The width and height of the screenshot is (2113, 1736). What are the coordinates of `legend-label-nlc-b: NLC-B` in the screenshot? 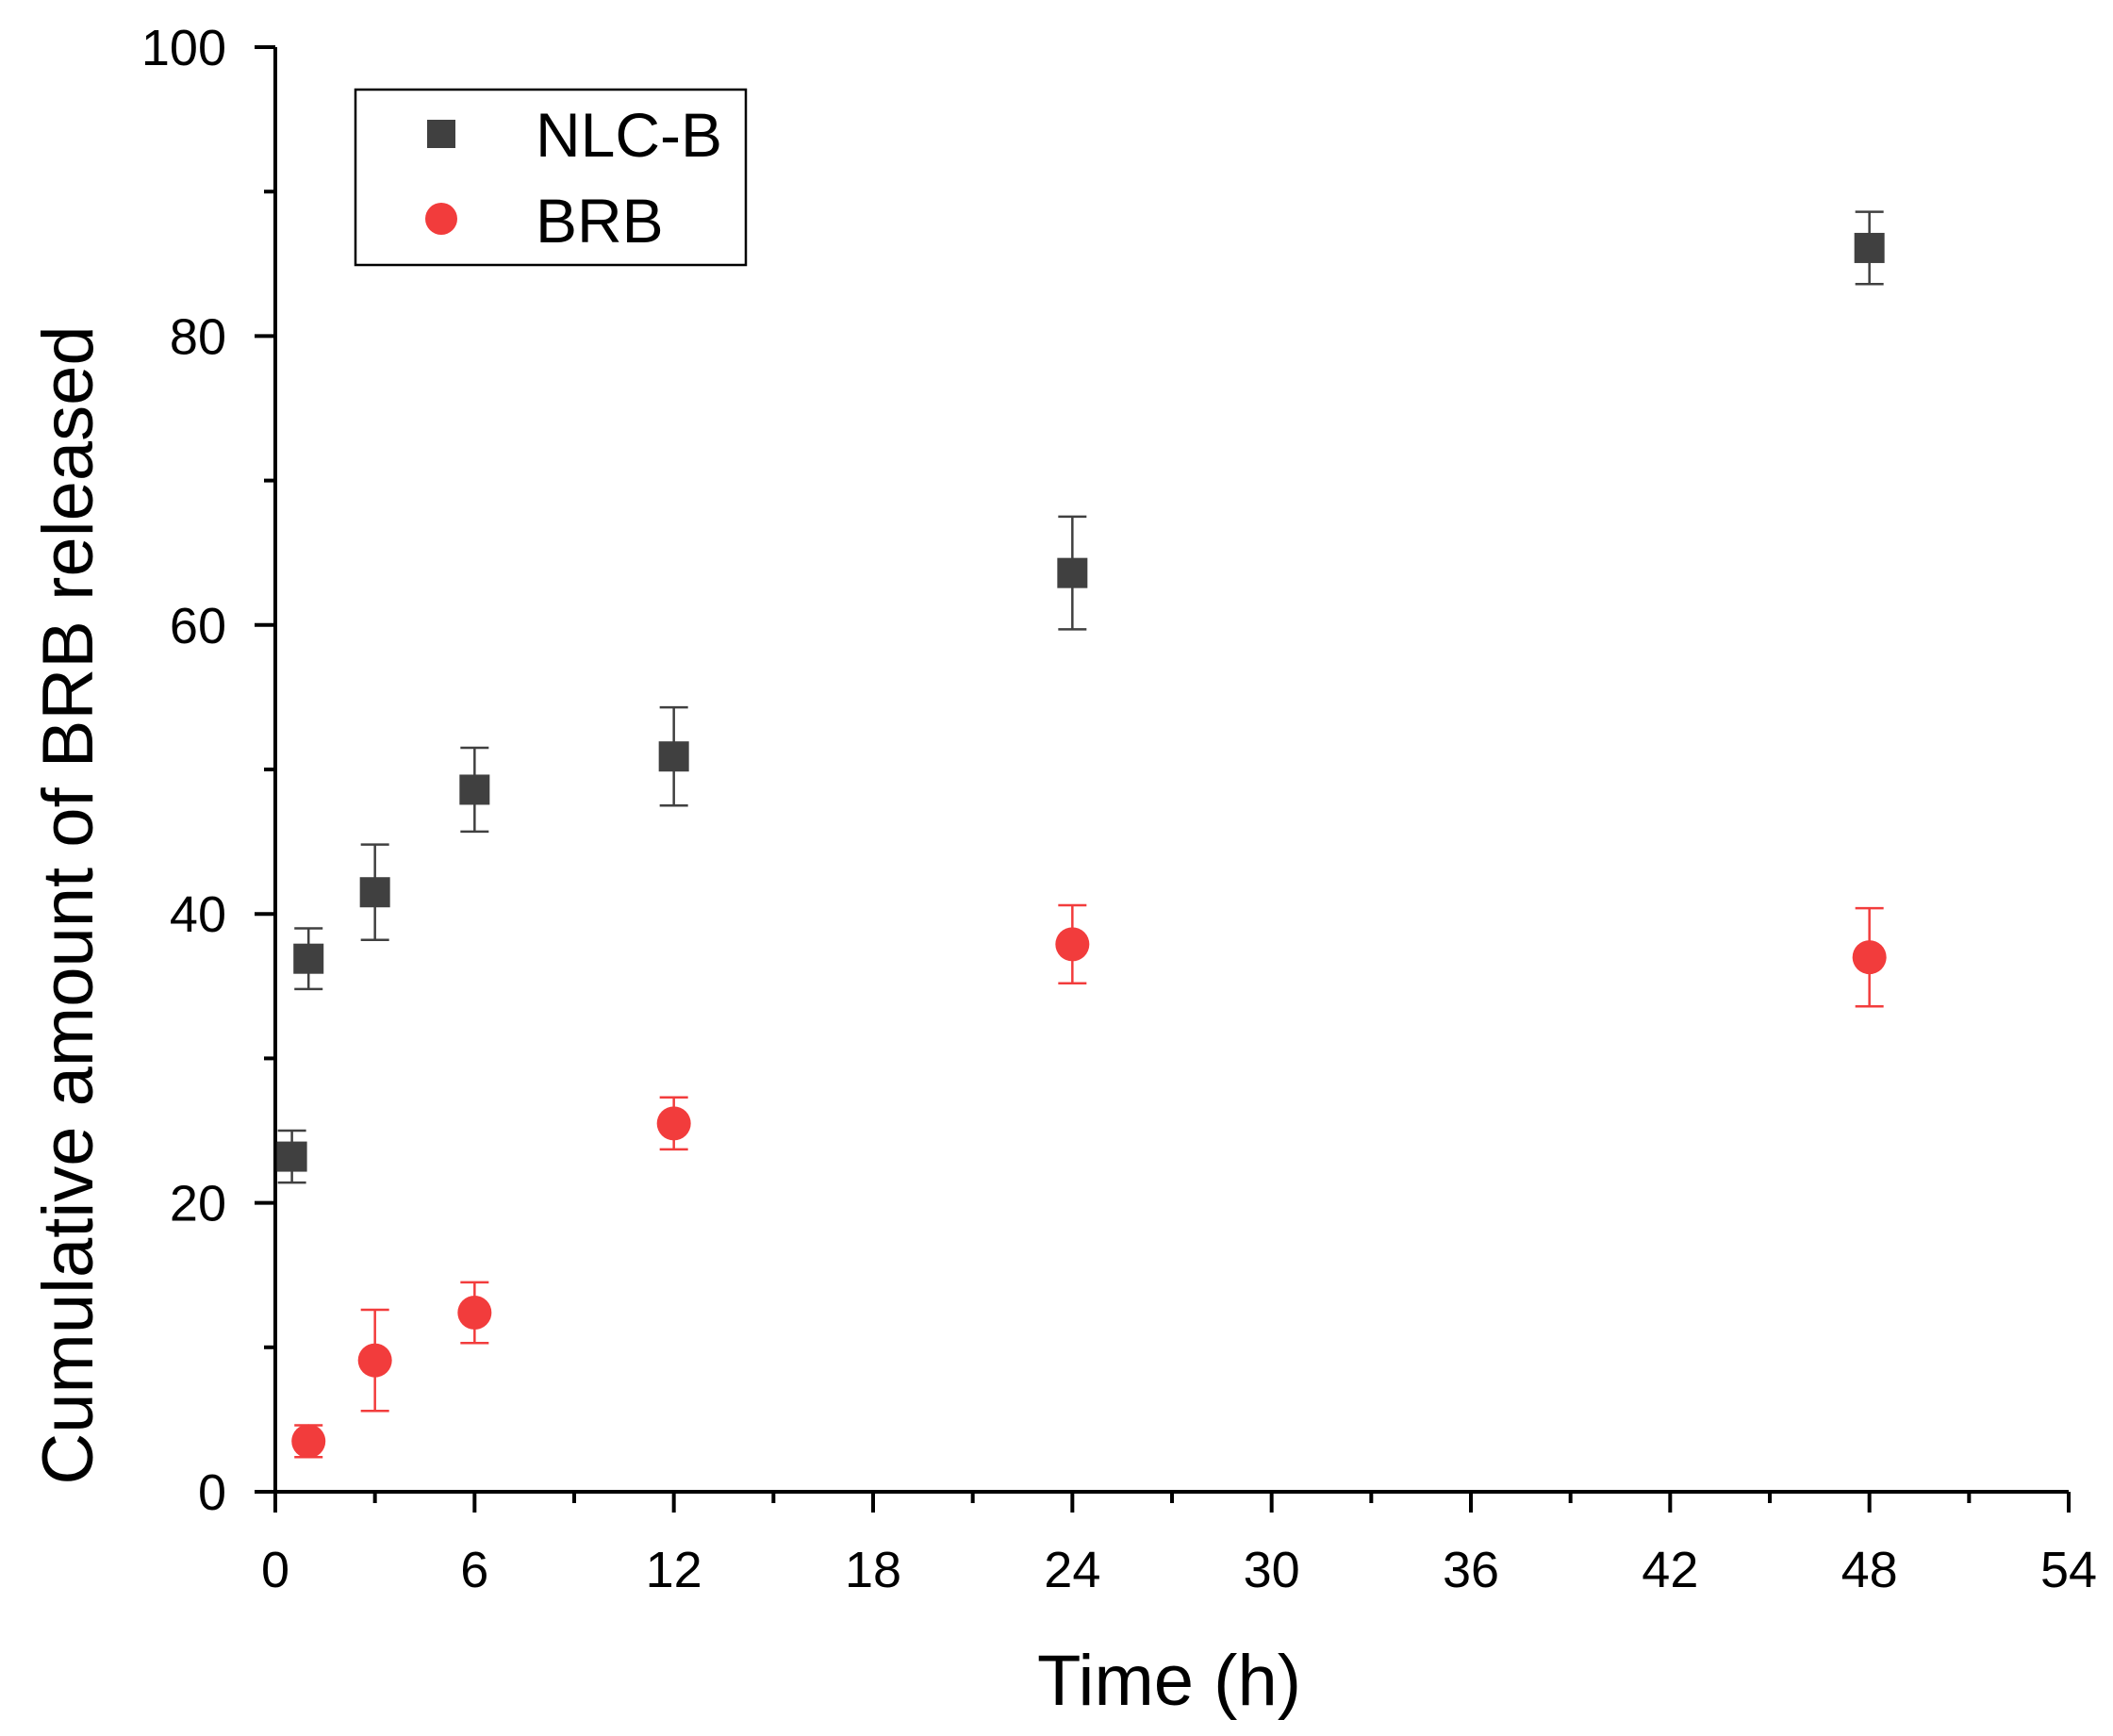 It's located at (629, 135).